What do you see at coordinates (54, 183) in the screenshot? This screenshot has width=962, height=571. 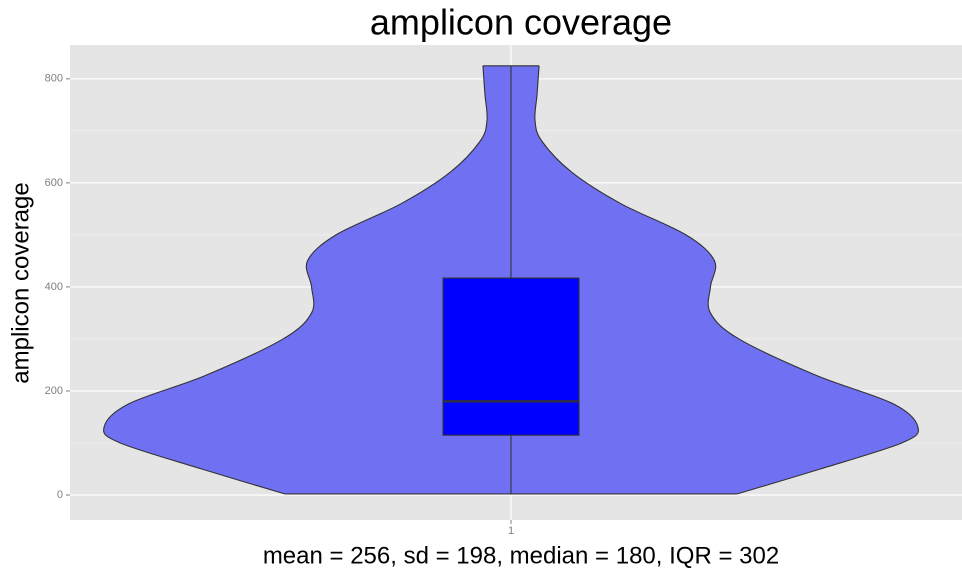 I see `y-tick-label: 600` at bounding box center [54, 183].